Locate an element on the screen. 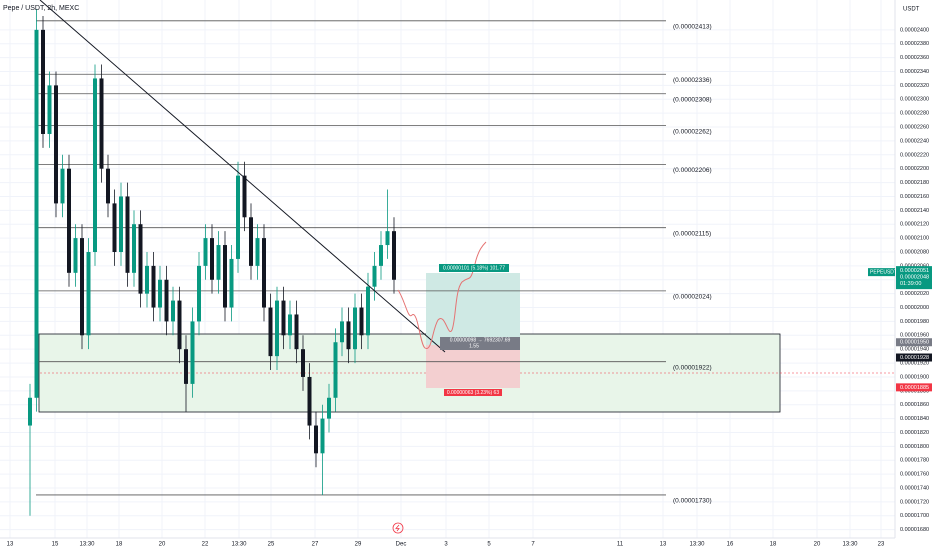 The height and width of the screenshot is (550, 932). y-tick-label: 0.00001840 is located at coordinates (914, 419).